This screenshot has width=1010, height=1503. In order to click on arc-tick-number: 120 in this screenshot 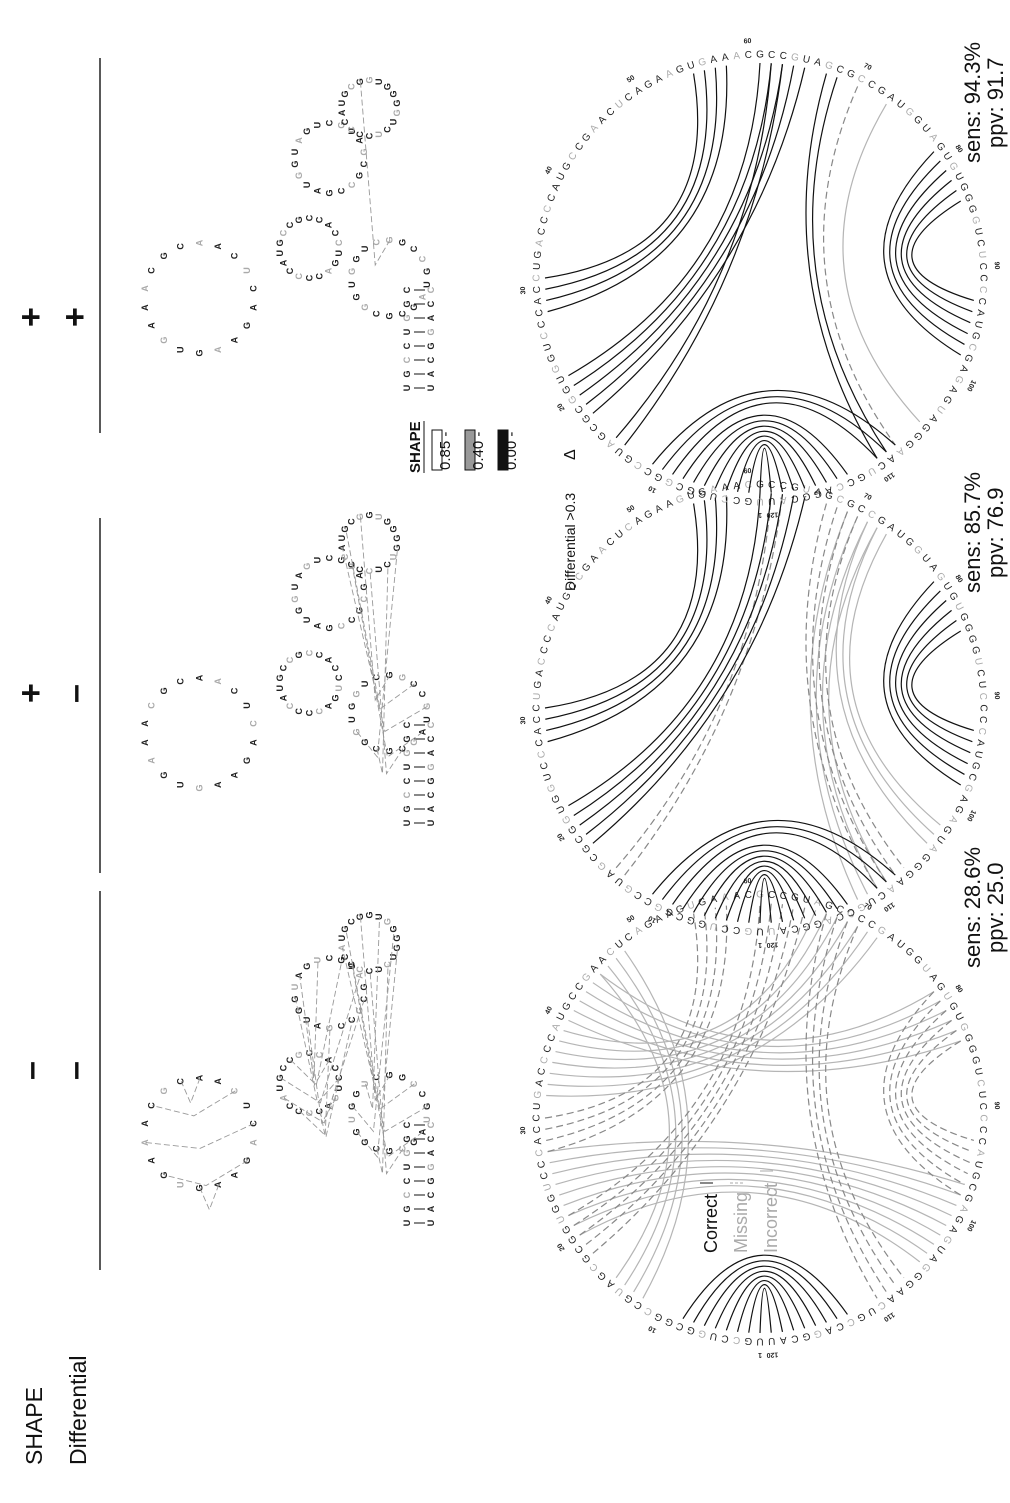, I will do `click(772, 515)`.